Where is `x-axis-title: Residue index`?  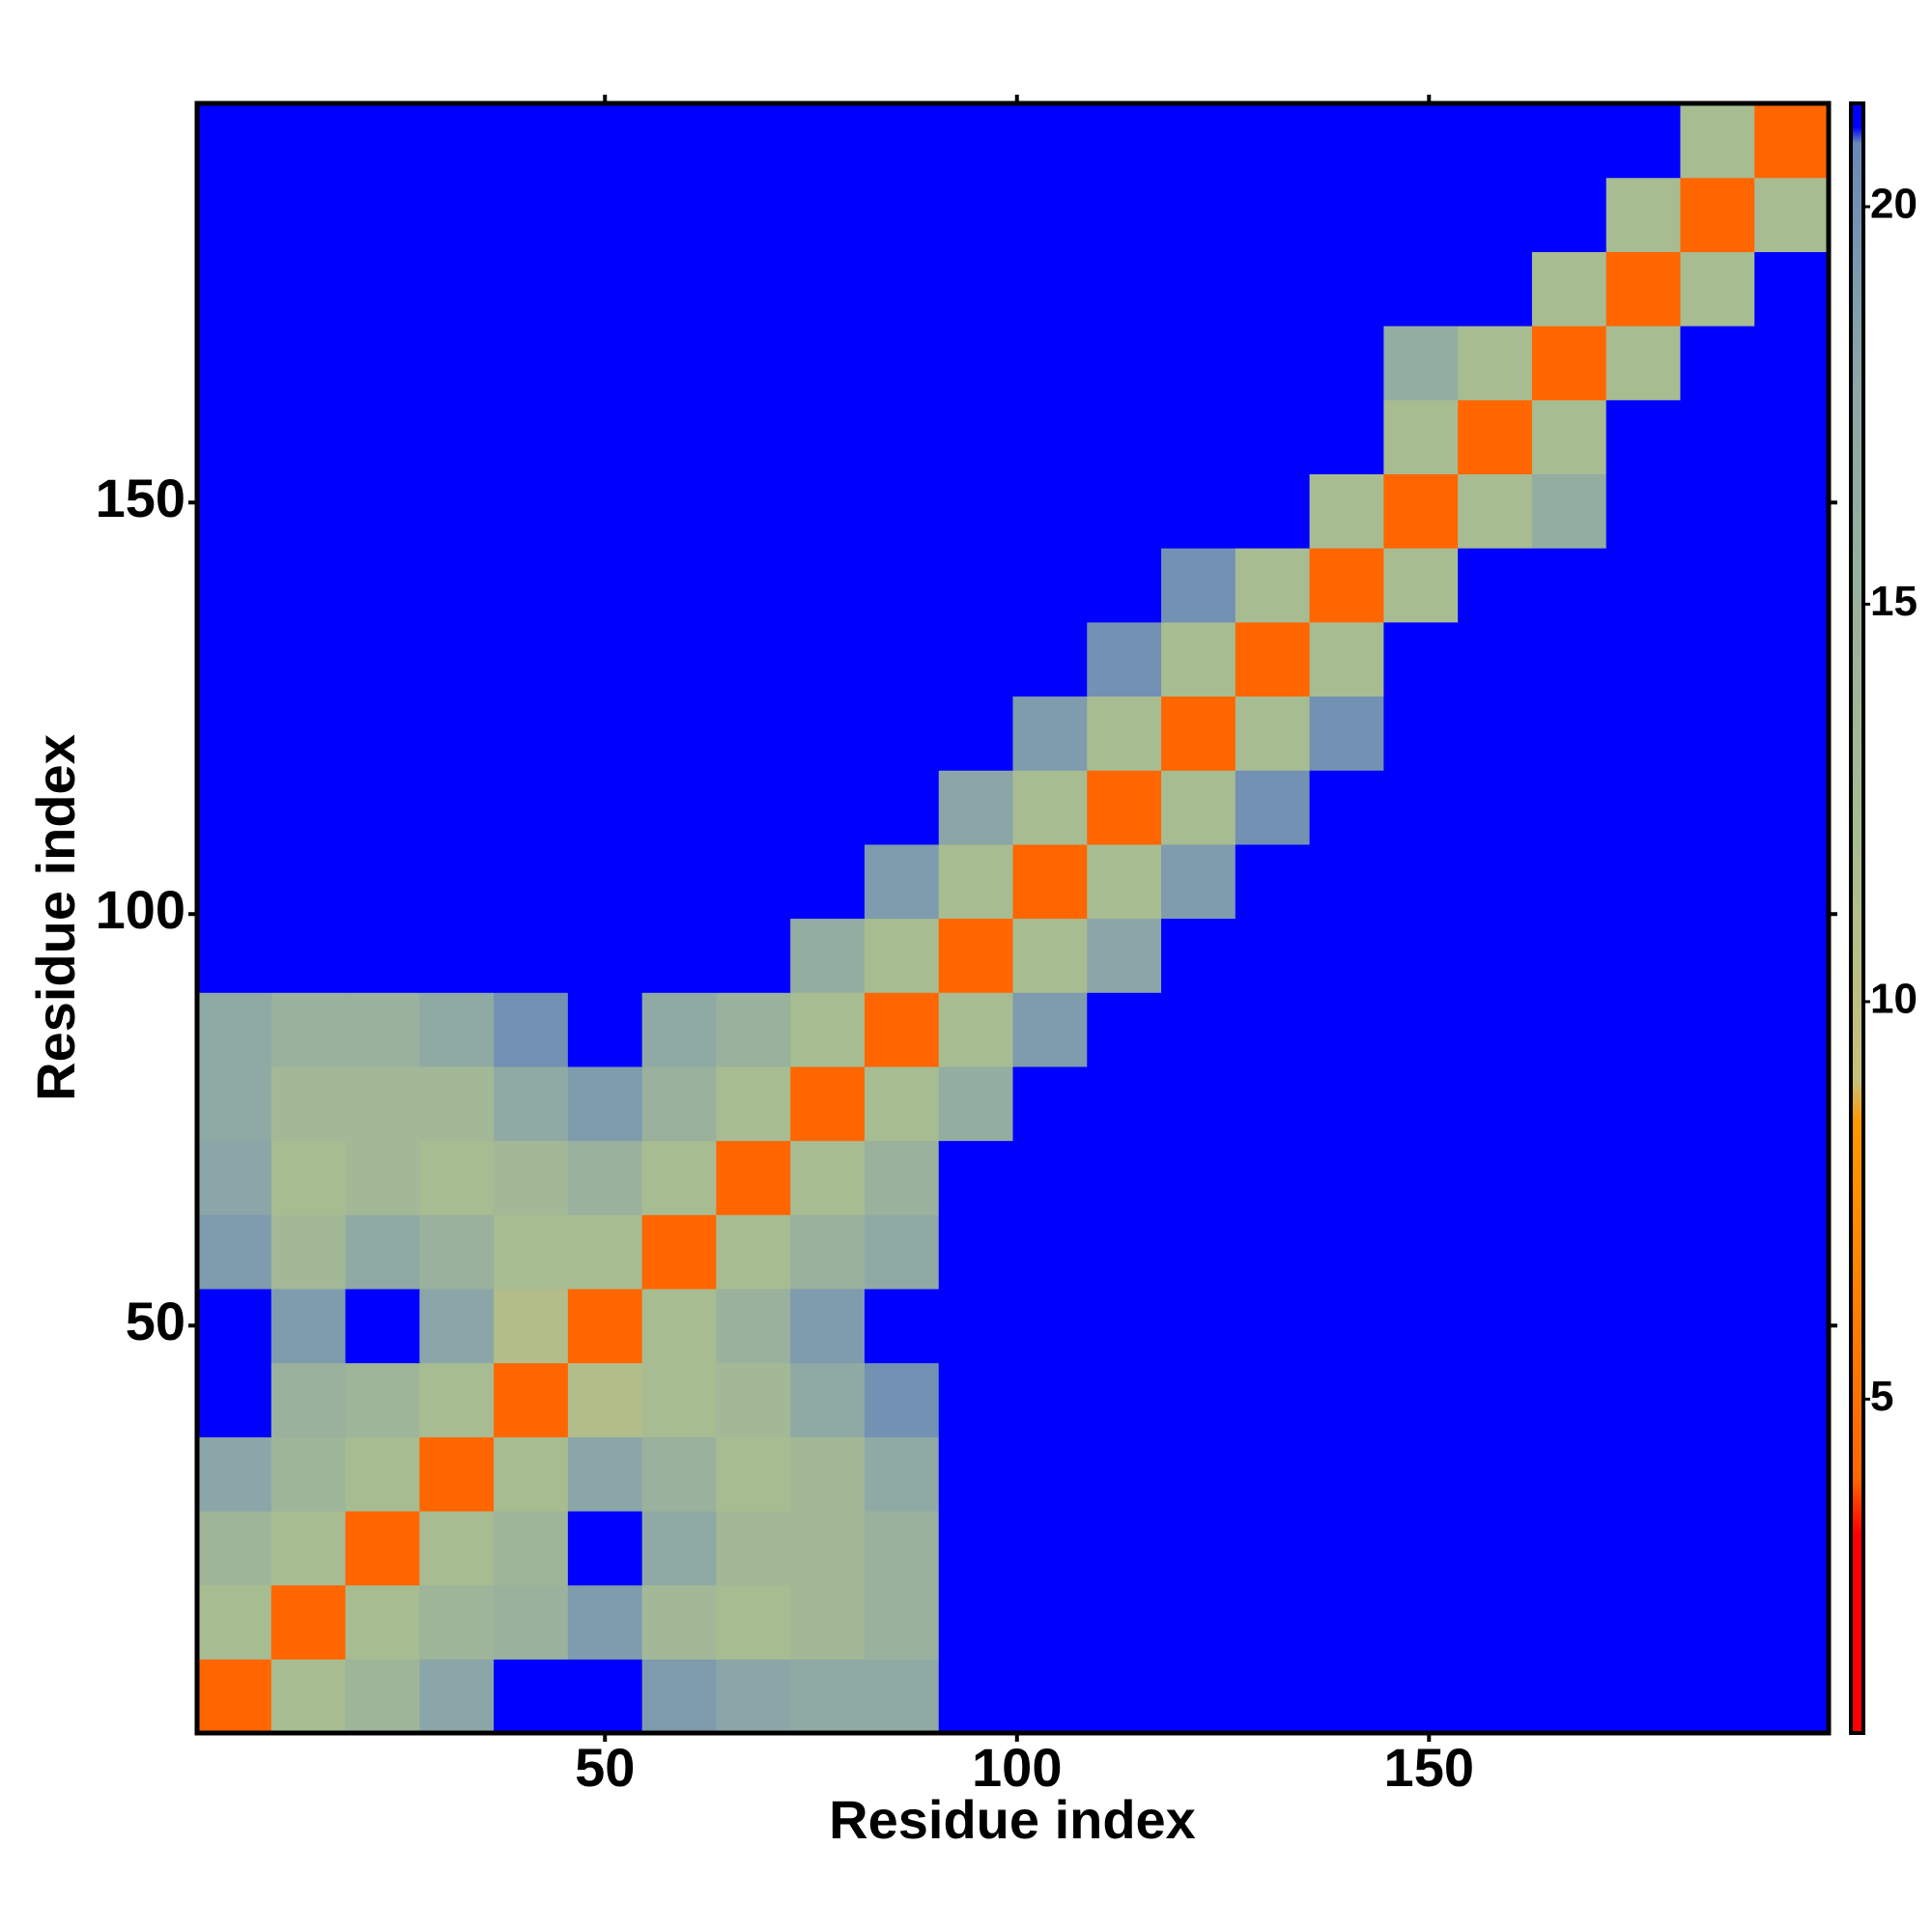 x-axis-title: Residue index is located at coordinates (1012, 1819).